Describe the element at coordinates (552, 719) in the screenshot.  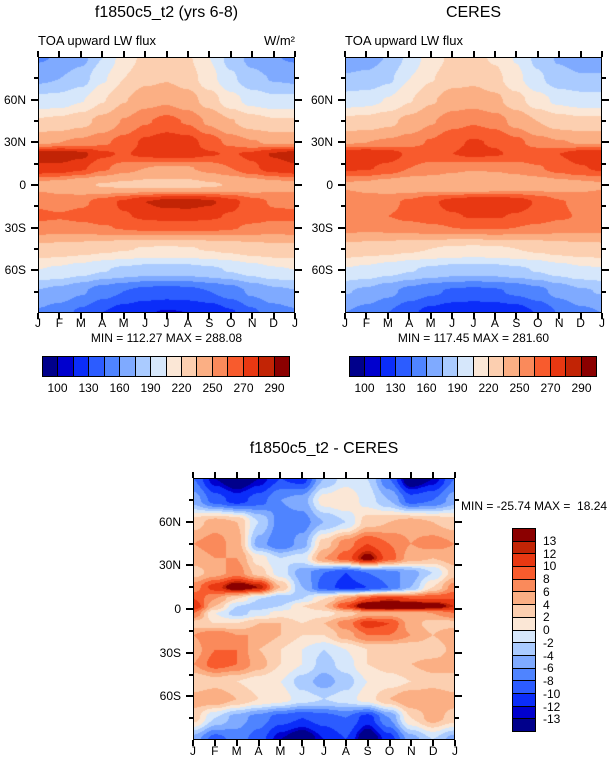
I see `colorbar-label: -13` at that location.